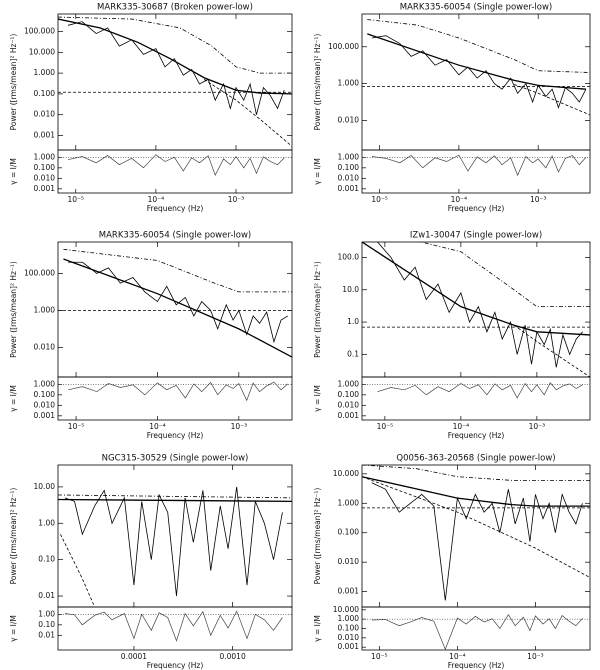 Image resolution: width=600 pixels, height=670 pixels. Describe the element at coordinates (350, 289) in the screenshot. I see `y-tick-label: 10.0` at that location.